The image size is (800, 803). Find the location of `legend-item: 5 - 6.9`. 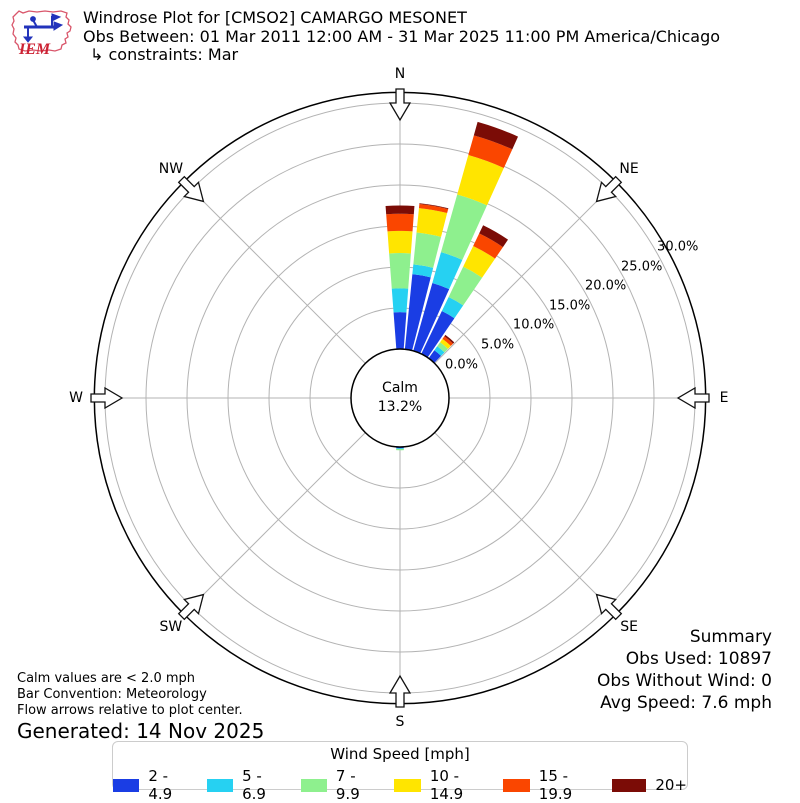

legend-item: 5 - 6.9 is located at coordinates (243, 785).